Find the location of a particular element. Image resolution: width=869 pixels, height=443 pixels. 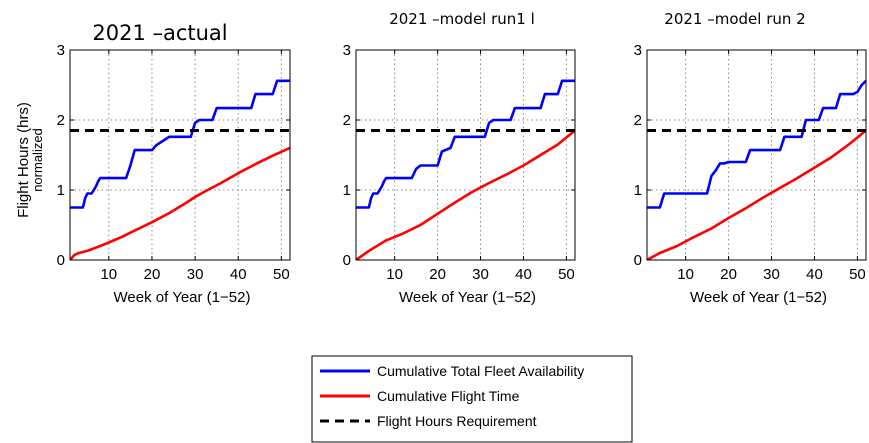

legend-label: Cumulative Total Fleet Availability is located at coordinates (480, 371).